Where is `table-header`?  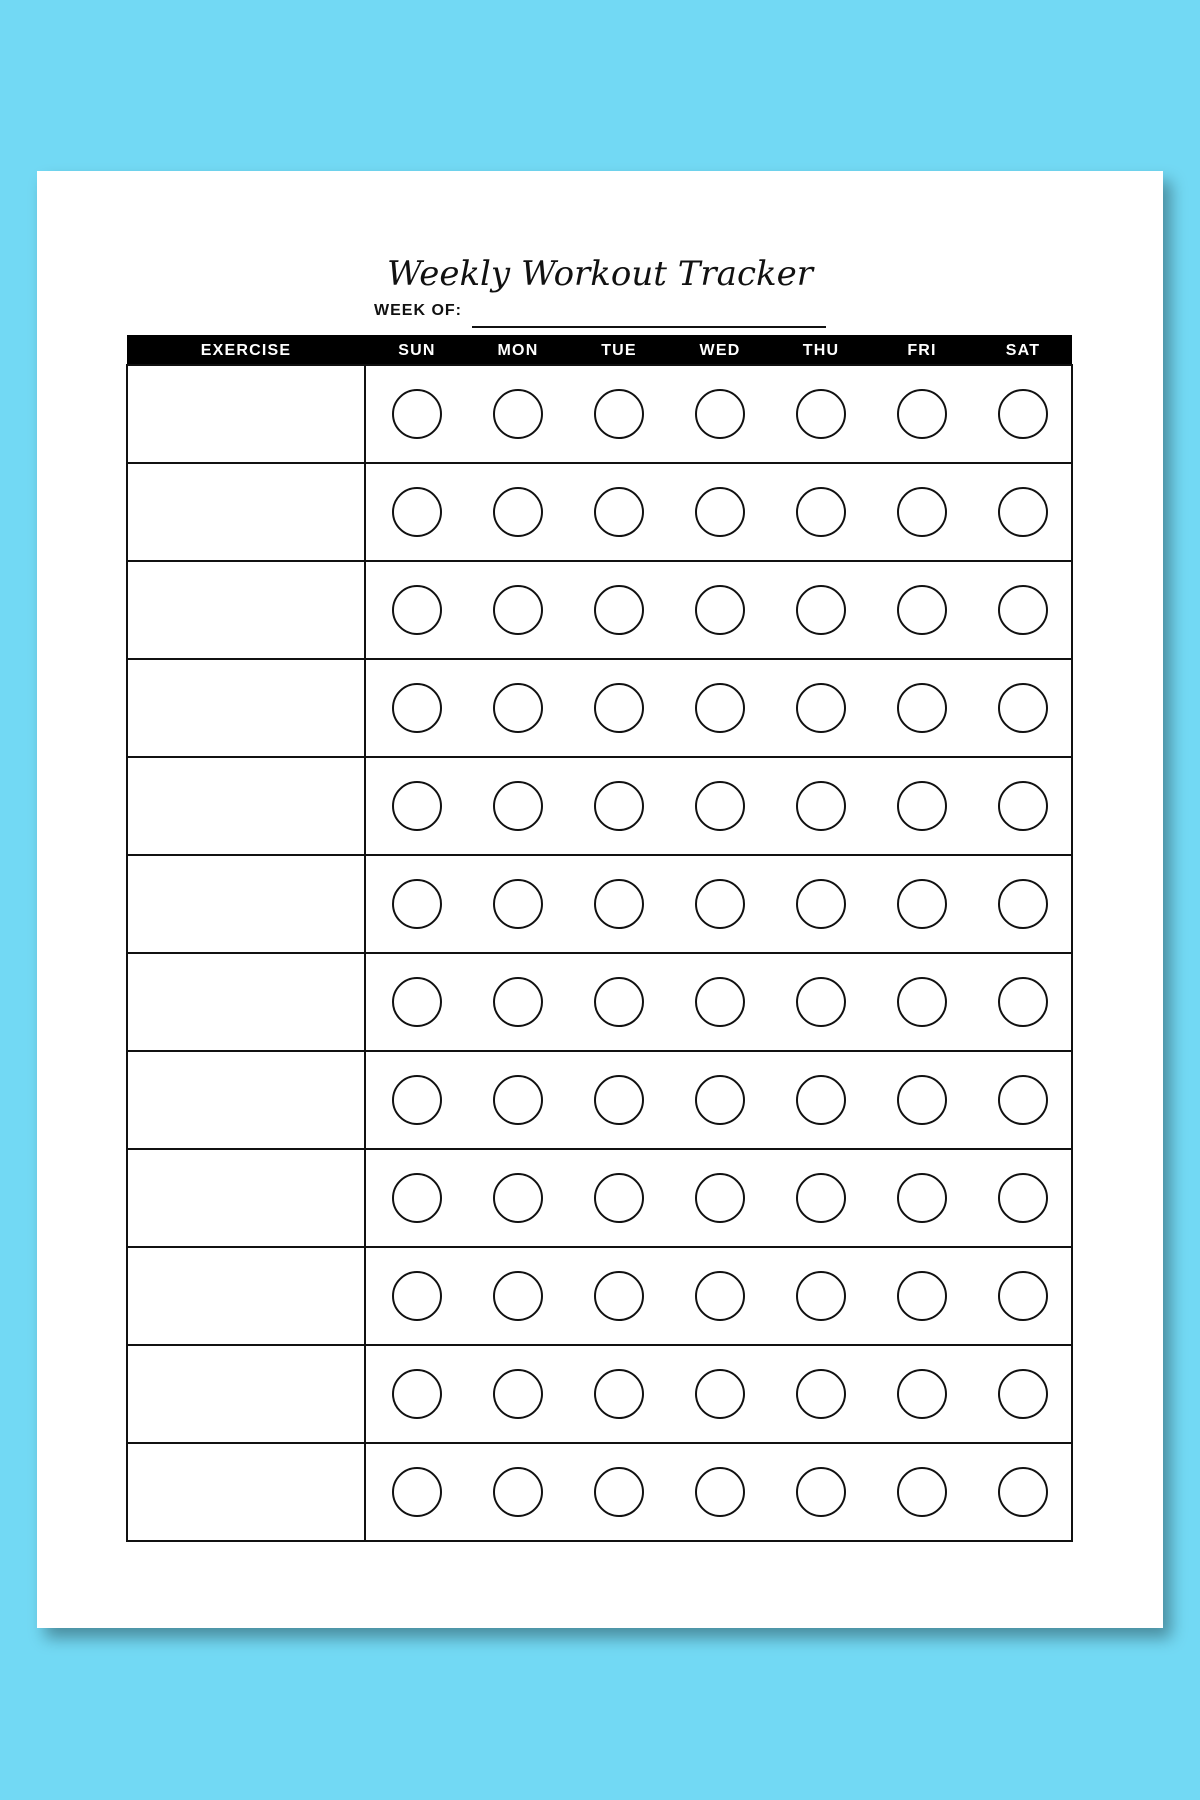
table-header is located at coordinates (599, 350).